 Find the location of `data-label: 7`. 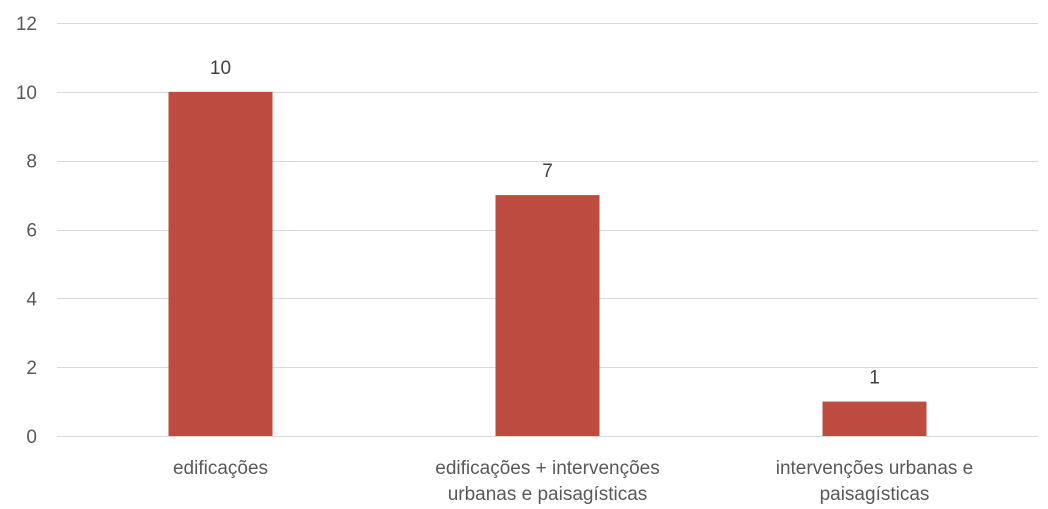

data-label: 7 is located at coordinates (547, 171).